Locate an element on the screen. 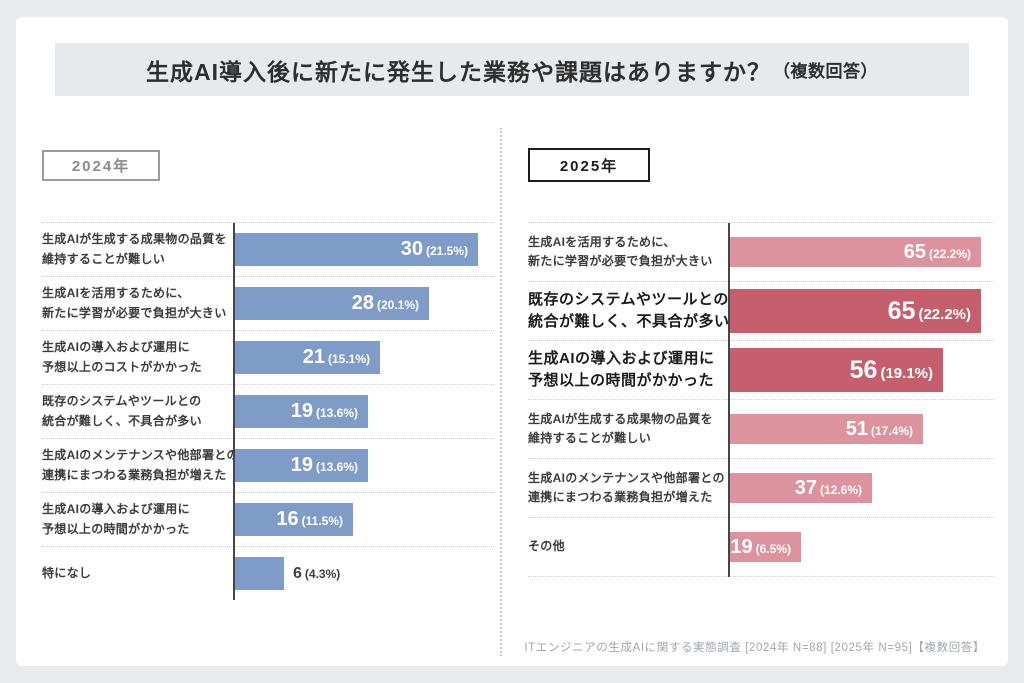 The image size is (1024, 683). chart-row: 生成AIの導入および運用に 予想以上のコストがかかった 21 (15.1%) is located at coordinates (268, 358).